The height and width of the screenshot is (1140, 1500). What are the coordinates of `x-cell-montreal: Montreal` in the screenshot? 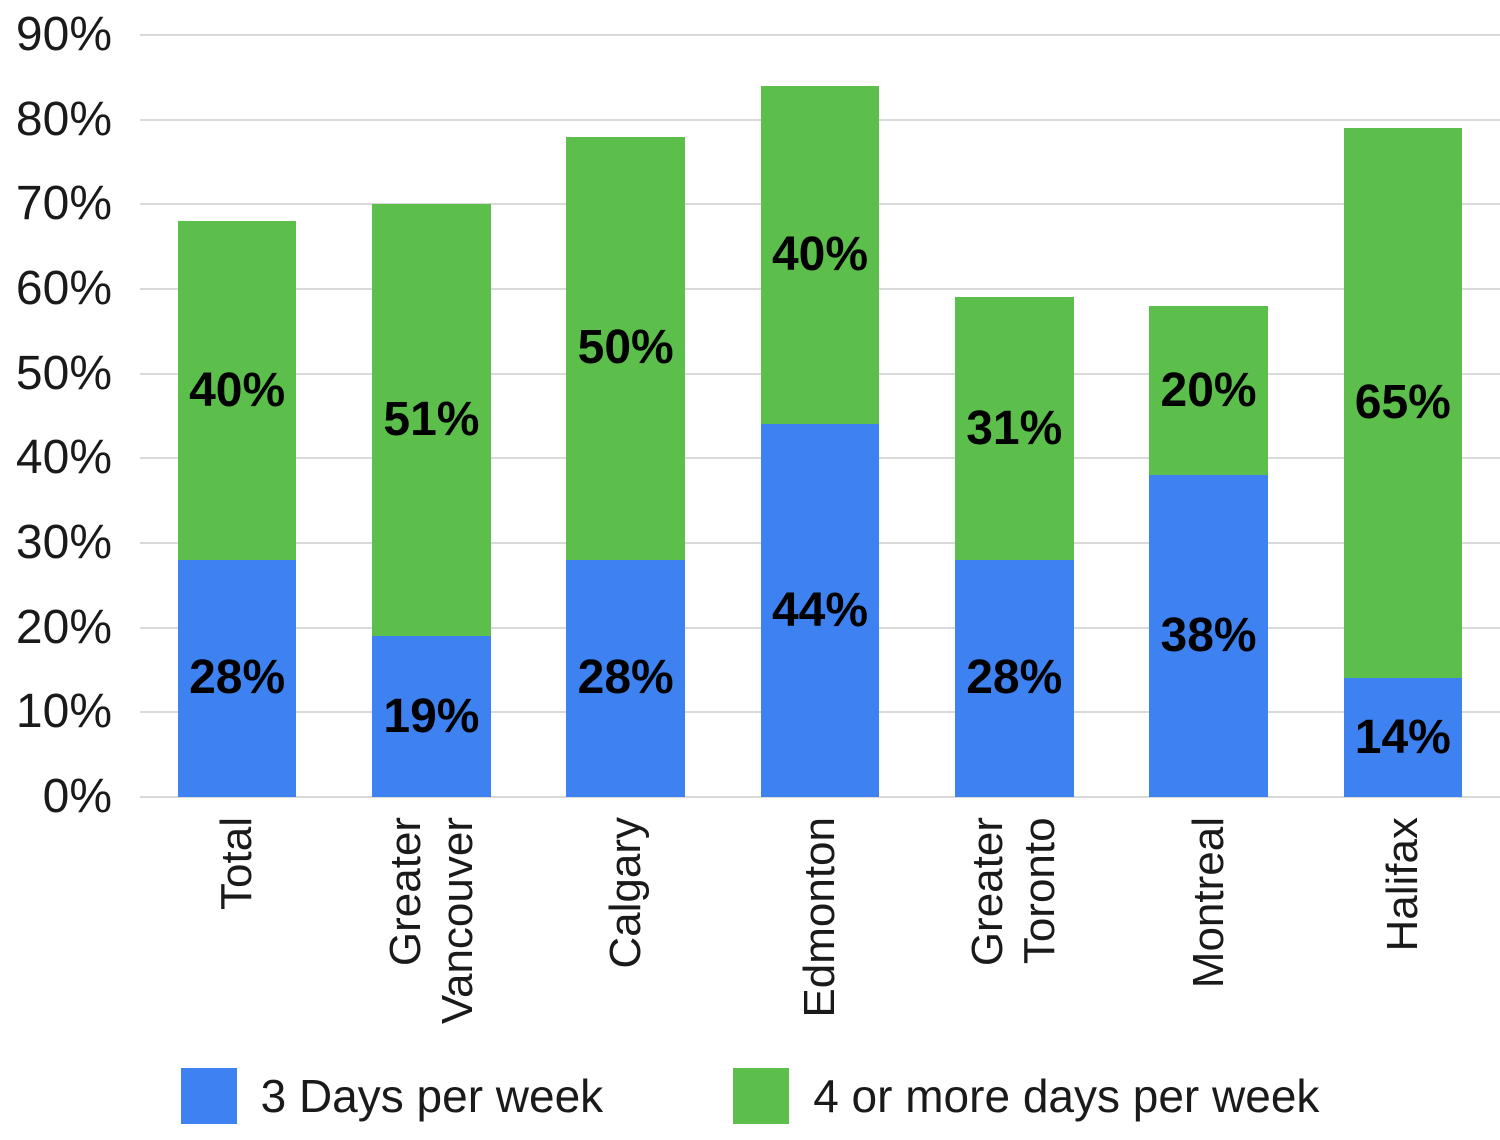 It's located at (1208, 930).